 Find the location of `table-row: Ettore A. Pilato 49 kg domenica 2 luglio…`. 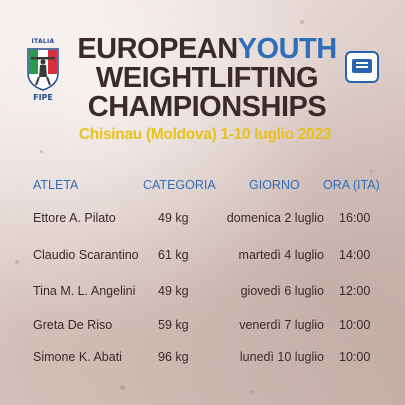

table-row: Ettore A. Pilato 49 kg domenica 2 luglio… is located at coordinates (202, 221).